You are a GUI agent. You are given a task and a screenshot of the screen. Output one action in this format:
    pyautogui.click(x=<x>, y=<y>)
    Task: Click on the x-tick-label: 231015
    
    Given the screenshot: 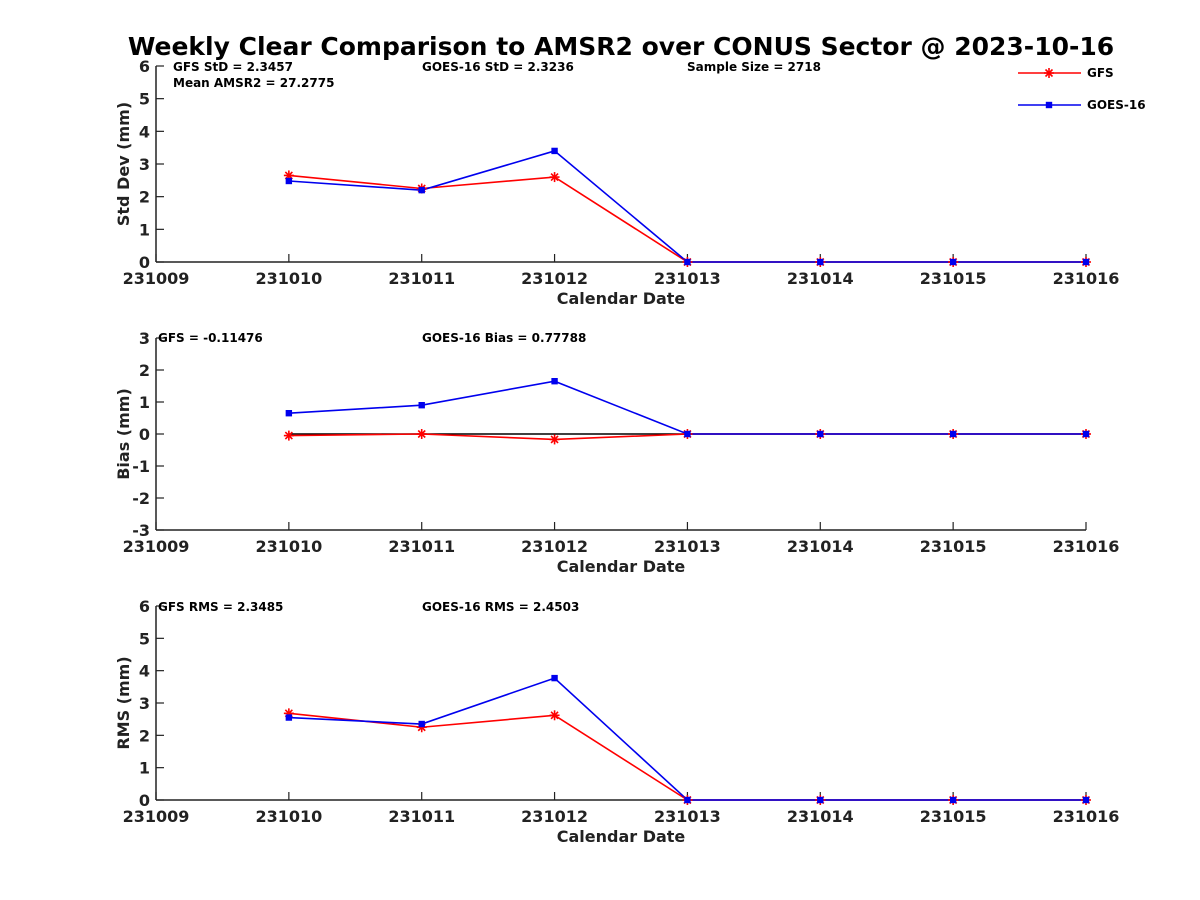 What is the action you would take?
    pyautogui.click(x=953, y=816)
    